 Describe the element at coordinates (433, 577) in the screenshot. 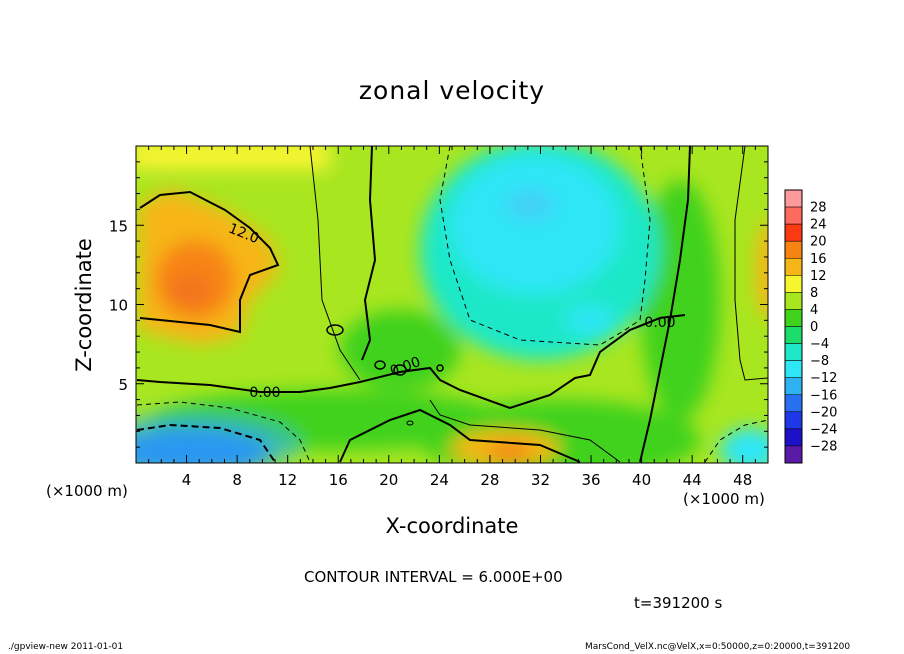

I see `contour-interval-label: CONTOUR INTERVAL = 6.000E+00` at that location.